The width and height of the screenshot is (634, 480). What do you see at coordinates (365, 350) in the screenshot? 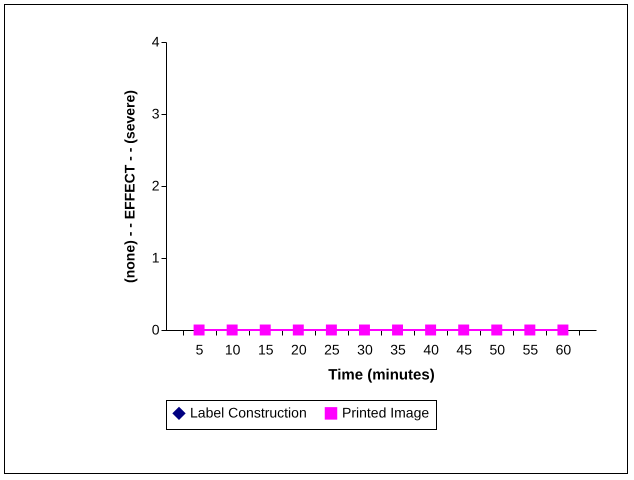
I see `x-tick-label: 30` at bounding box center [365, 350].